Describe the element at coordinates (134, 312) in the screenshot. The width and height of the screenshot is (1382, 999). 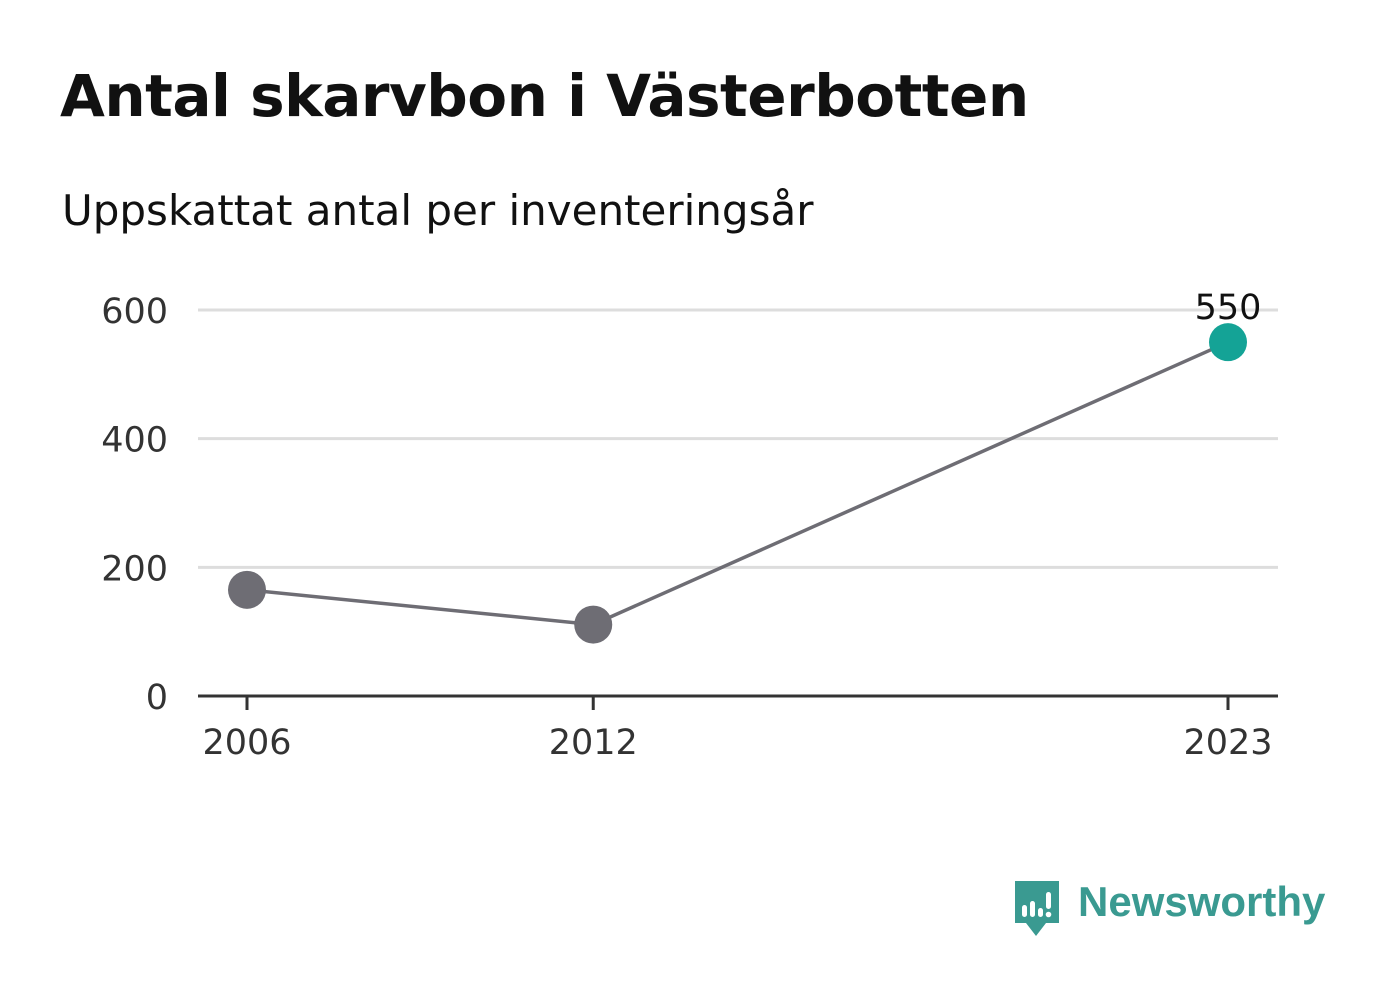
I see `y-tick-label: 600` at that location.